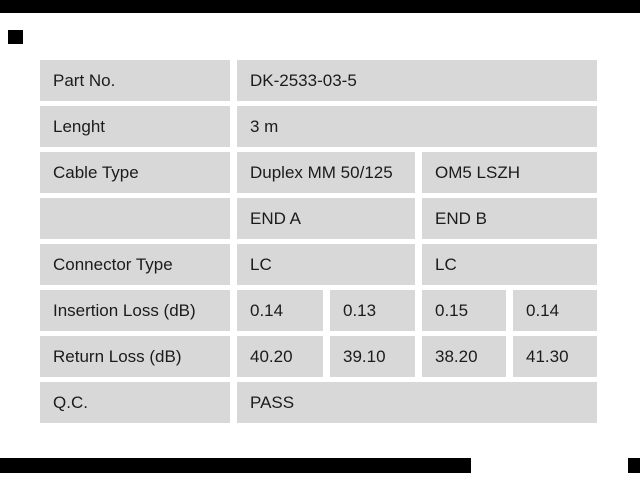 The width and height of the screenshot is (640, 480). I want to click on cable-type-value-b: OM5 LSZH, so click(509, 172).